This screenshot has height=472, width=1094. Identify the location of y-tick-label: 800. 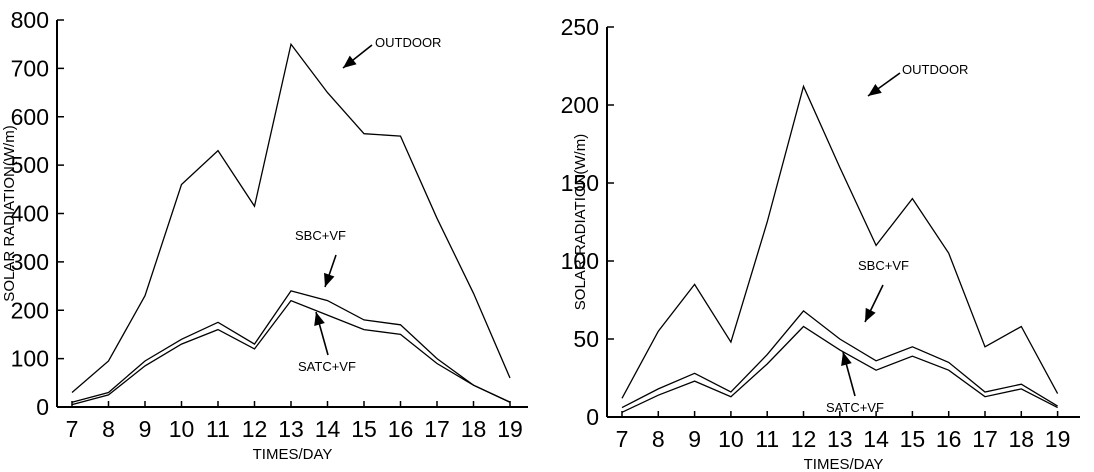
(30, 20).